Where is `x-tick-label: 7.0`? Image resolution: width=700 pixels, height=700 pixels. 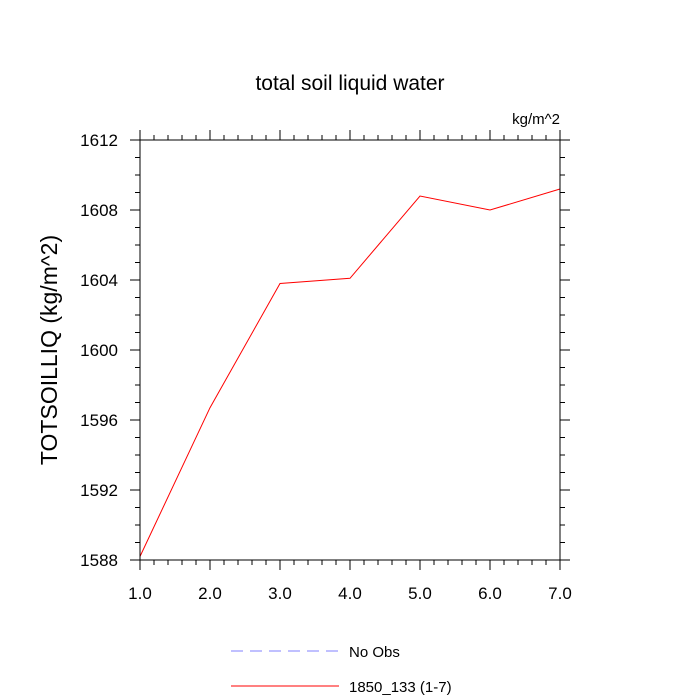
x-tick-label: 7.0 is located at coordinates (560, 593).